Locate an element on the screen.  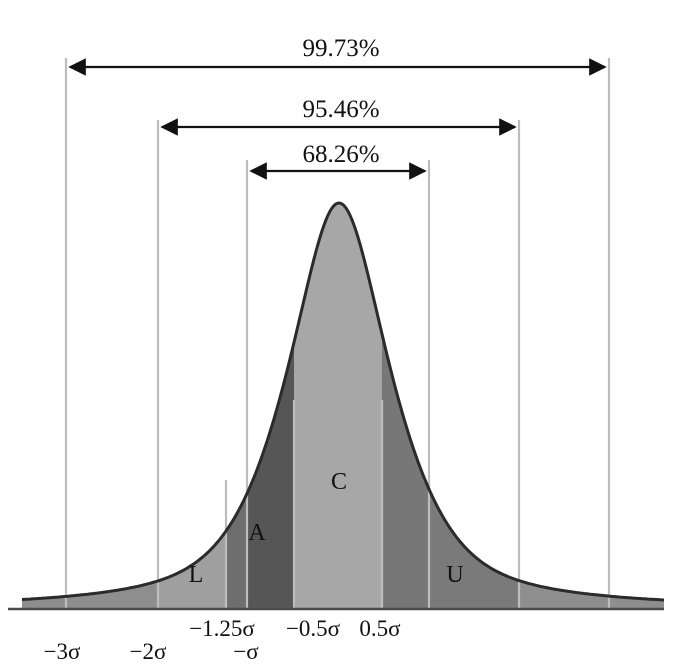
region-outer-right is located at coordinates (592, 406).